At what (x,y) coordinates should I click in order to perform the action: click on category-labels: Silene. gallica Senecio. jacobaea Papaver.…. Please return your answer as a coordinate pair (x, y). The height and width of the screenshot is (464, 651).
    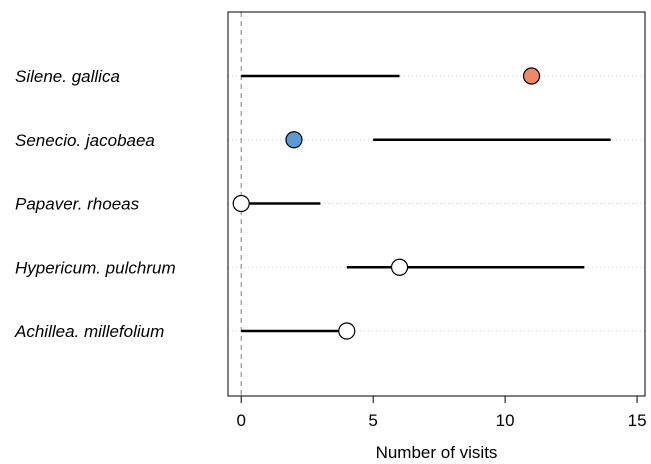
    Looking at the image, I should click on (95, 204).